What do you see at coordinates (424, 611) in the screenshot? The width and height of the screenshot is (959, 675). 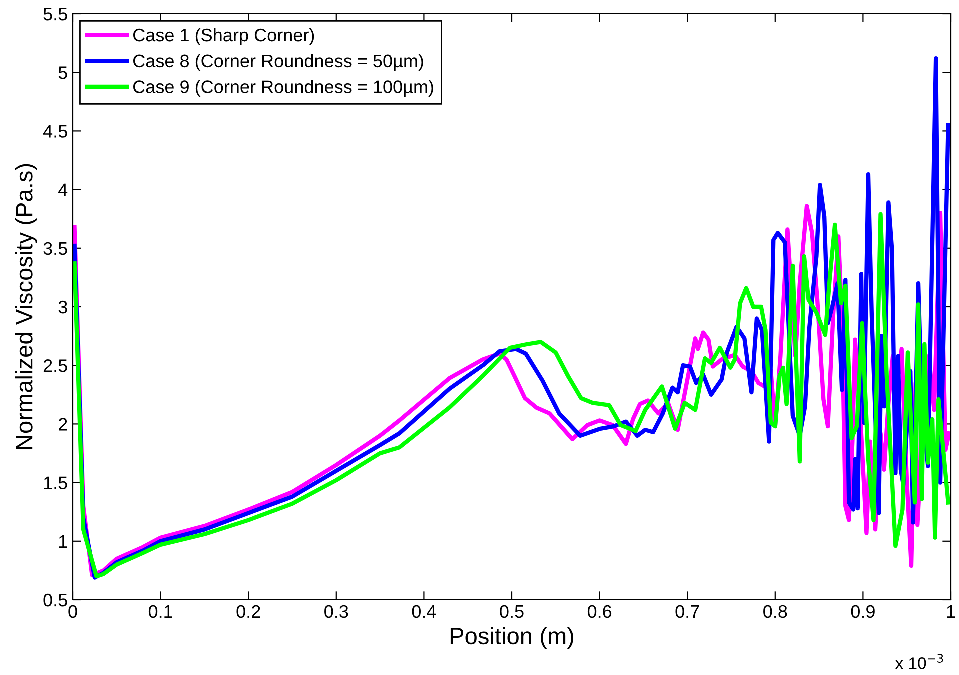 I see `x-tick-label: 0.4` at bounding box center [424, 611].